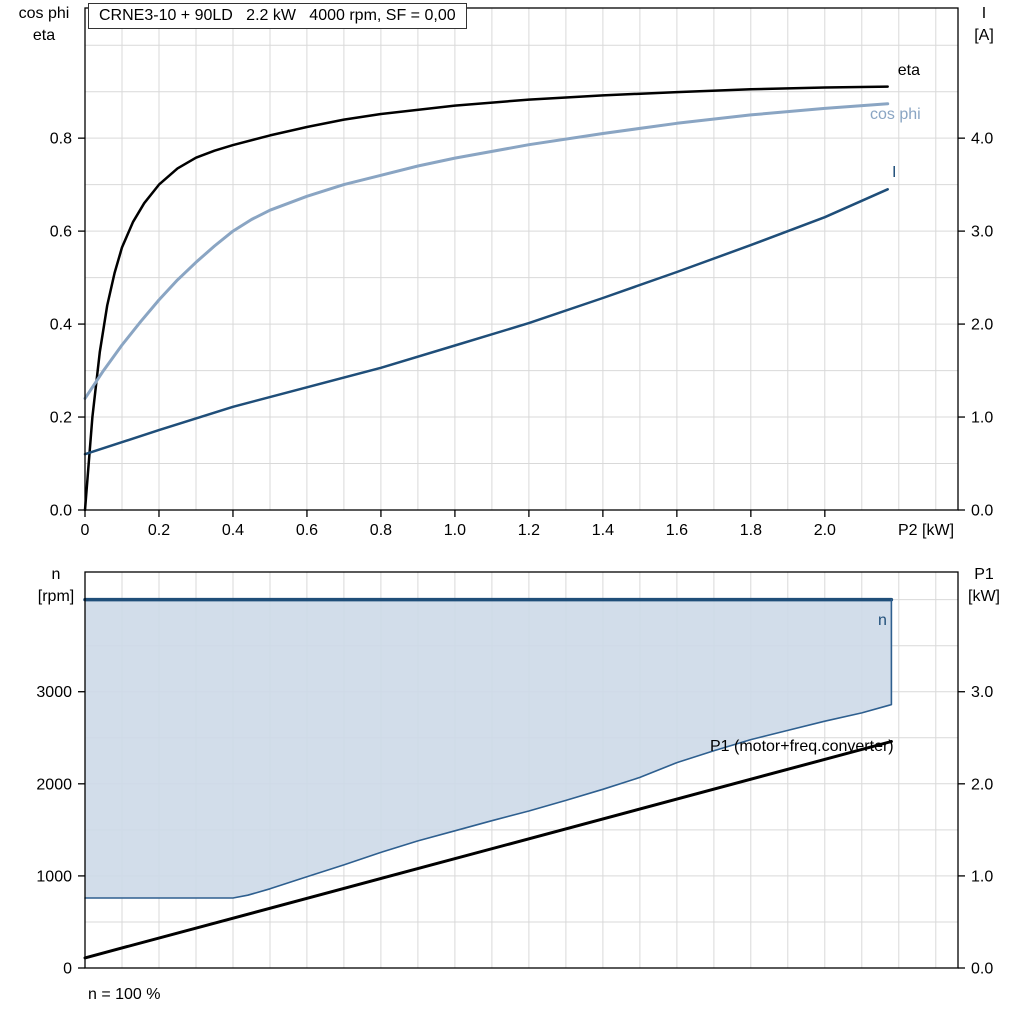 The image size is (1024, 1024). What do you see at coordinates (984, 35) in the screenshot?
I see `top-right-axis-title-amps-unit: [A]` at bounding box center [984, 35].